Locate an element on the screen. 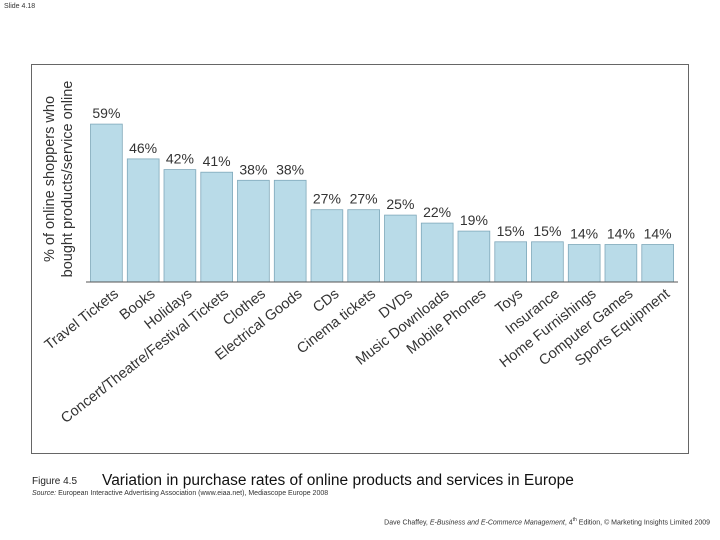 Image resolution: width=720 pixels, height=540 pixels. bar-concert-theatre-festival-tickets is located at coordinates (217, 227).